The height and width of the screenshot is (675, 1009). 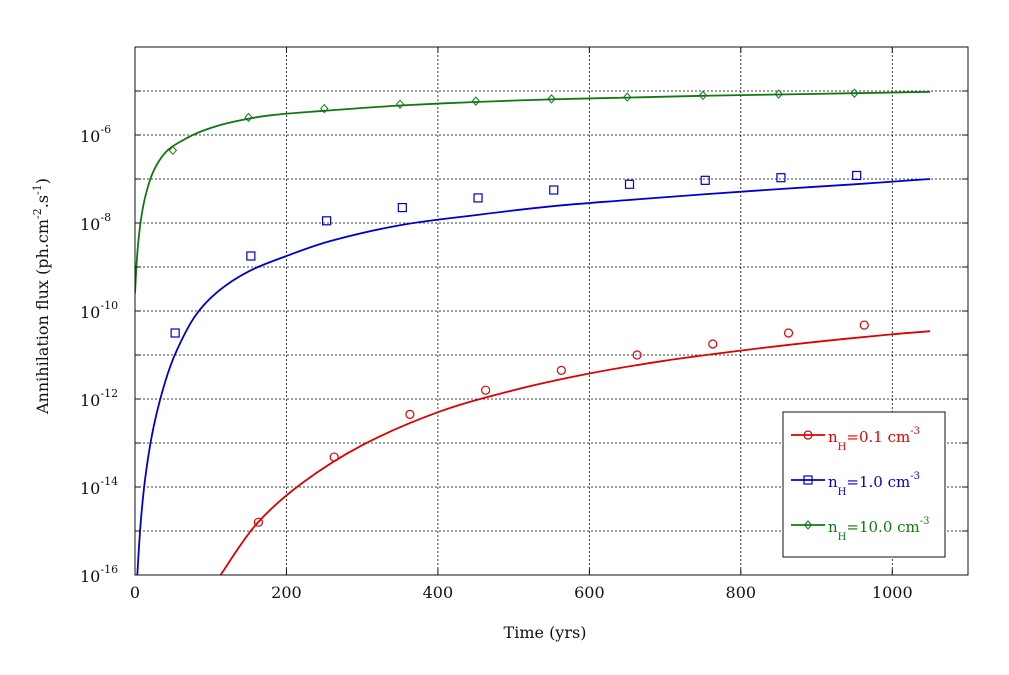 I want to click on y-axis-label-exp2: -1, so click(x=37, y=189).